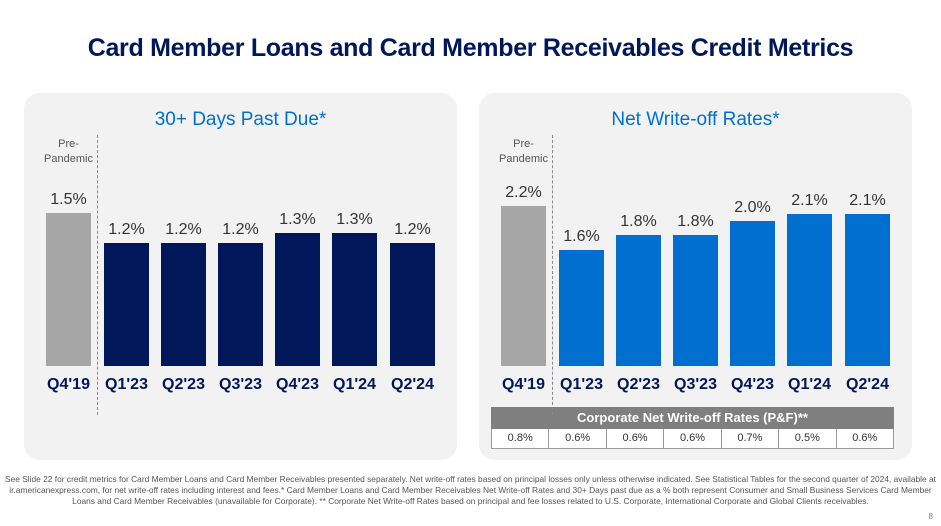 The image size is (941, 526). Describe the element at coordinates (752, 207) in the screenshot. I see `bar-value-label: 2.0%` at that location.